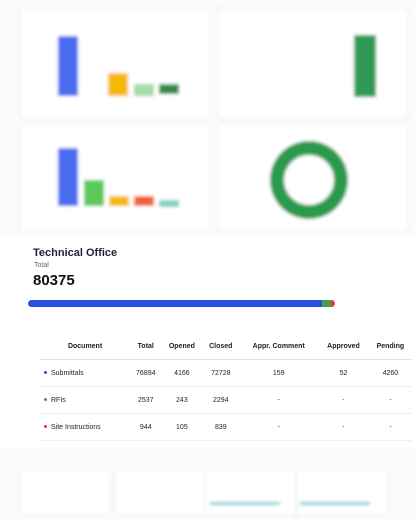 This screenshot has width=416, height=520. What do you see at coordinates (221, 400) in the screenshot?
I see `table-cell: 2294` at bounding box center [221, 400].